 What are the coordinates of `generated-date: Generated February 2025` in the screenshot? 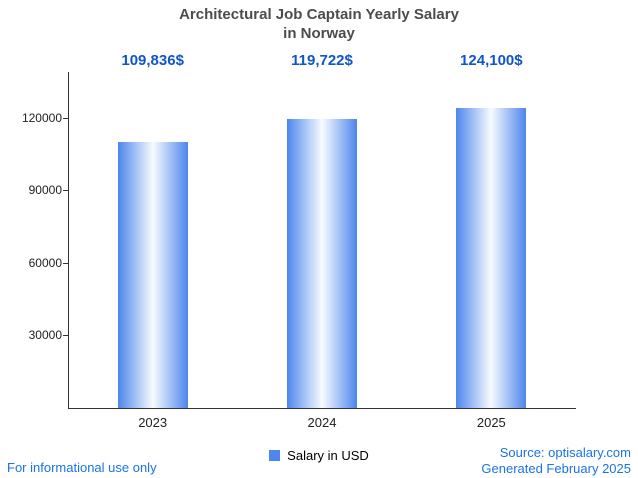 It's located at (556, 468).